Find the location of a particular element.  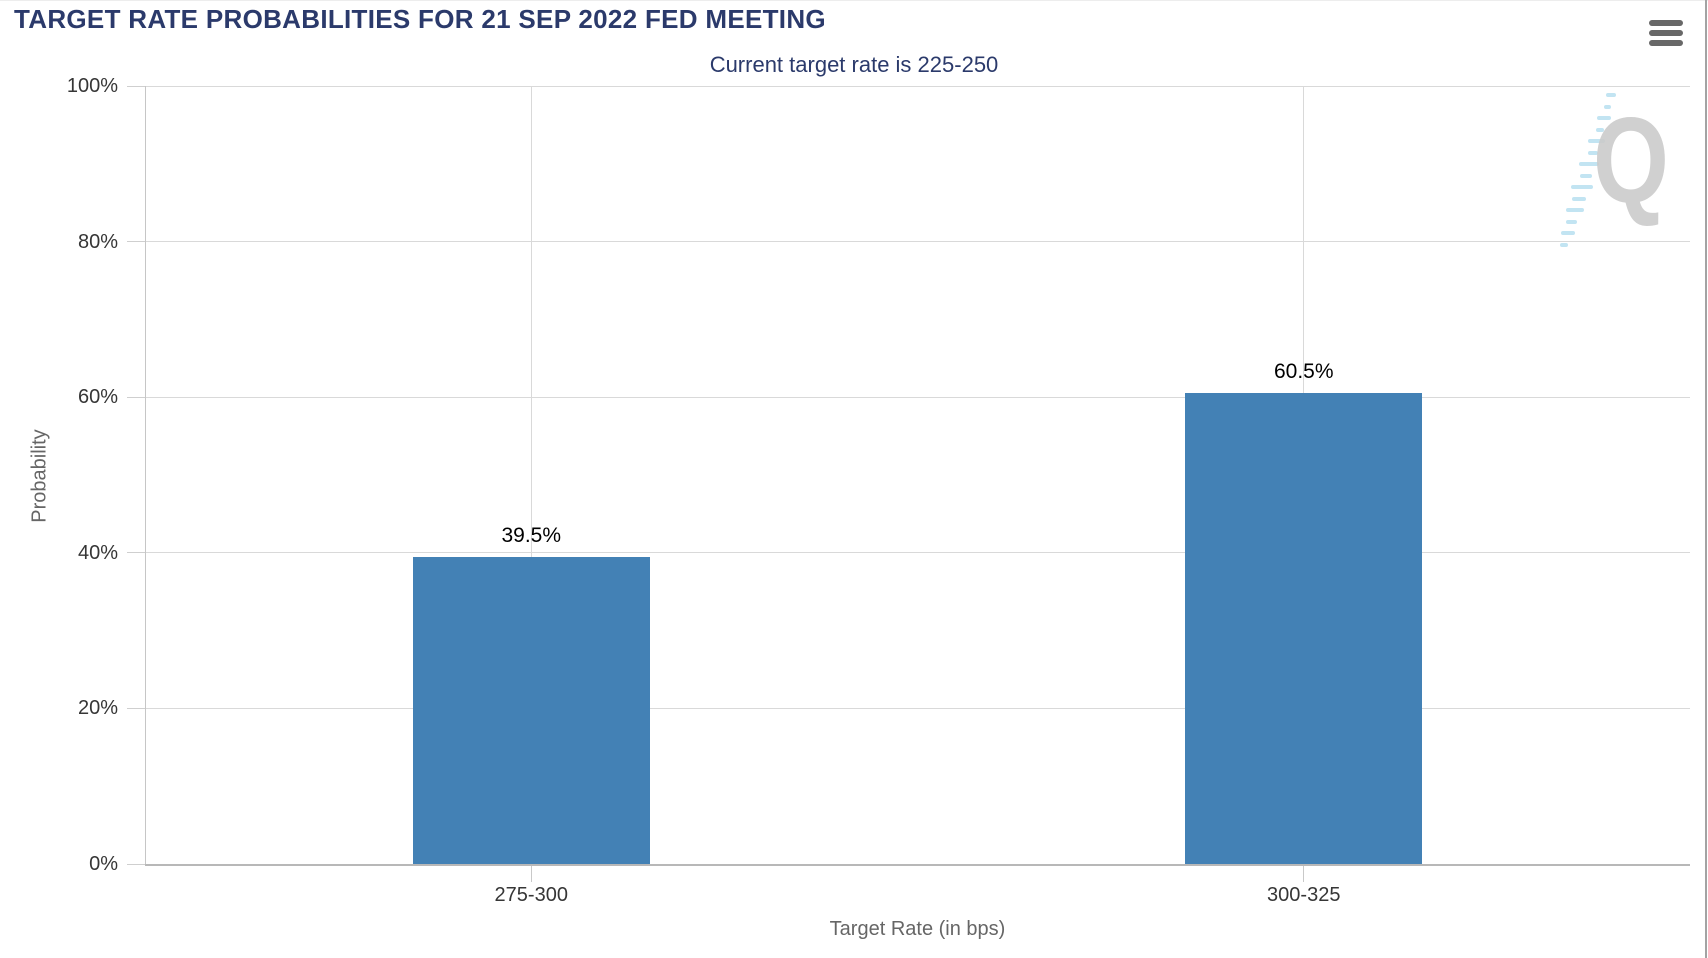

x-gridline is located at coordinates (531, 475).